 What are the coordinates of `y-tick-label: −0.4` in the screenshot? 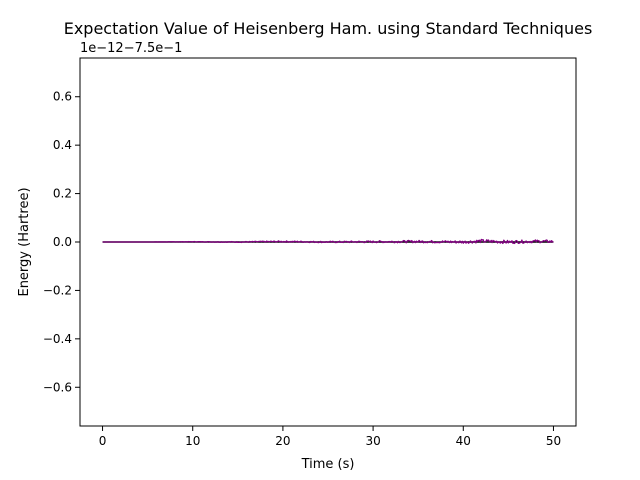 It's located at (57, 339).